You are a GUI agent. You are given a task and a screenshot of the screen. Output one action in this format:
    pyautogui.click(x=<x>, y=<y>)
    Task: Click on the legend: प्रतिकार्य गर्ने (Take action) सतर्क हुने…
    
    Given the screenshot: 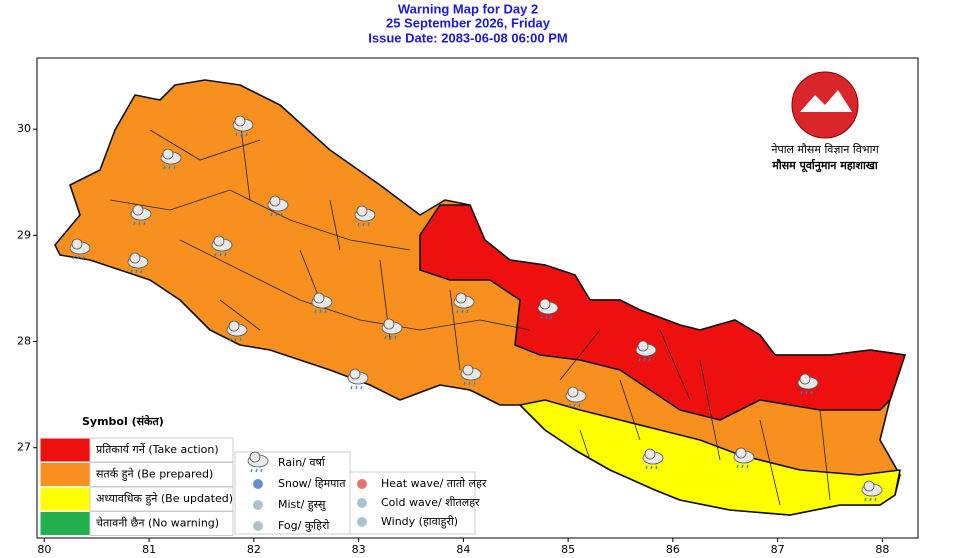 What is the action you would take?
    pyautogui.click(x=263, y=486)
    